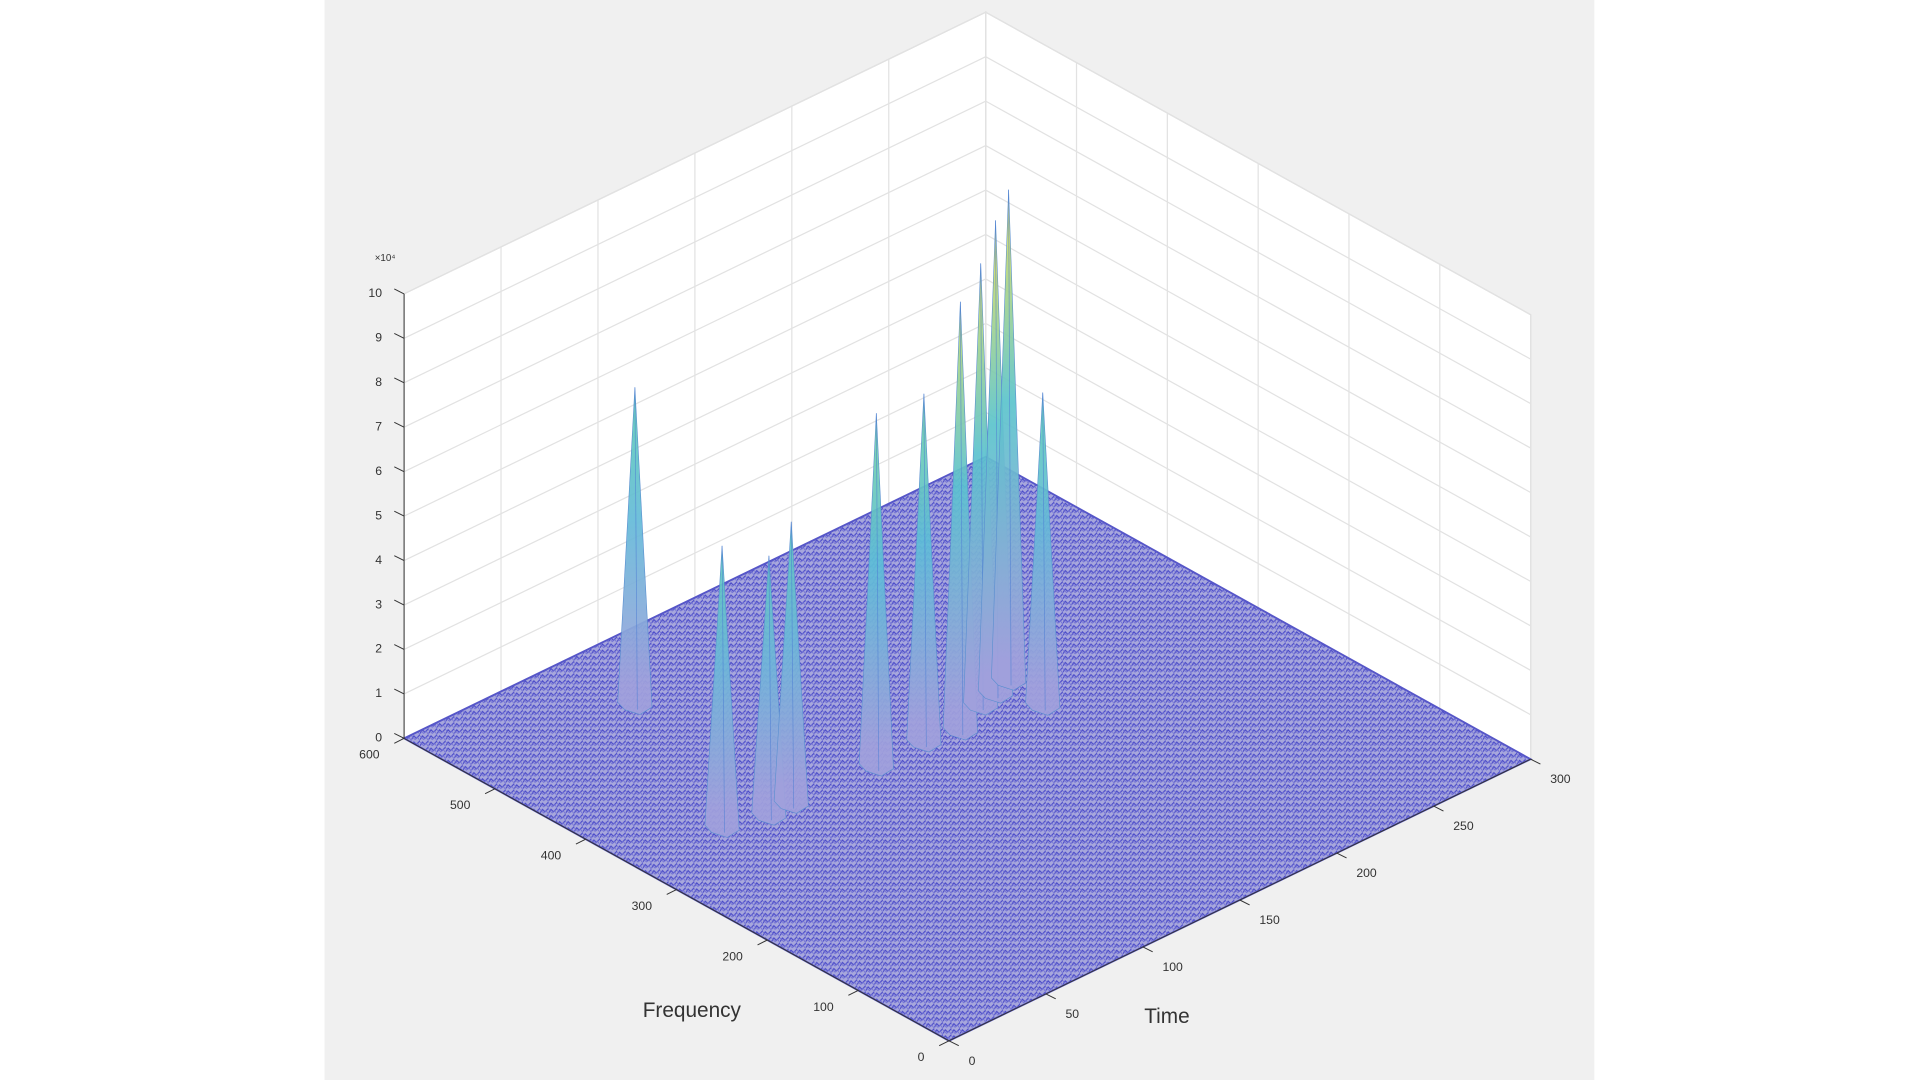 The height and width of the screenshot is (1080, 1920). What do you see at coordinates (378, 426) in the screenshot?
I see `z-tick-label: 7` at bounding box center [378, 426].